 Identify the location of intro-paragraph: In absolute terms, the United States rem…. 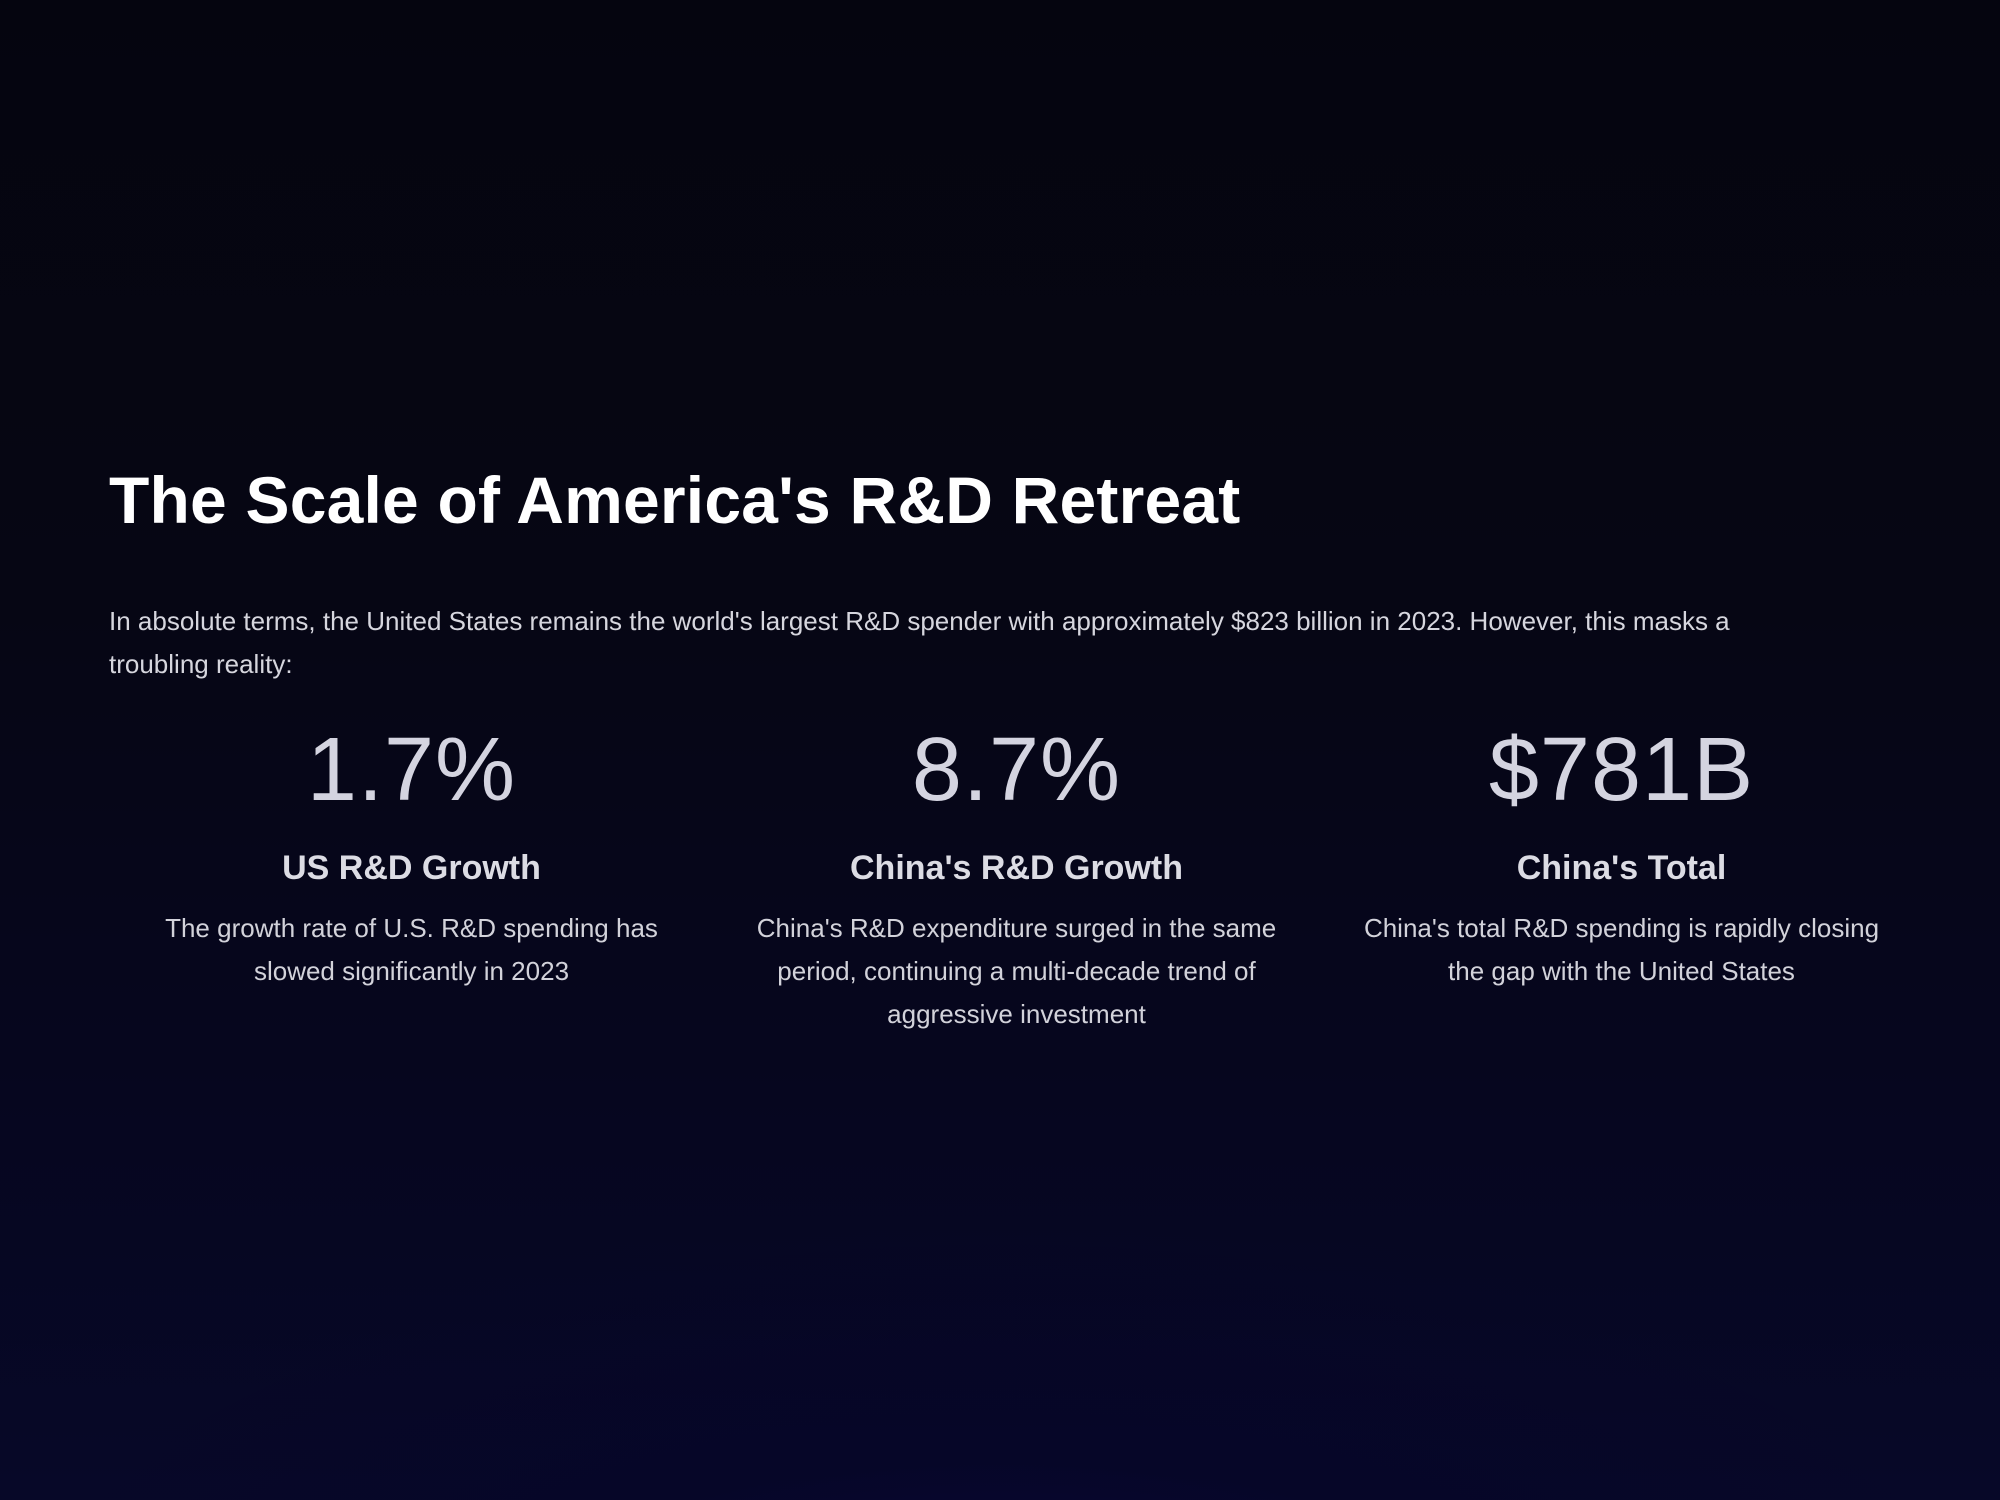
(919, 642).